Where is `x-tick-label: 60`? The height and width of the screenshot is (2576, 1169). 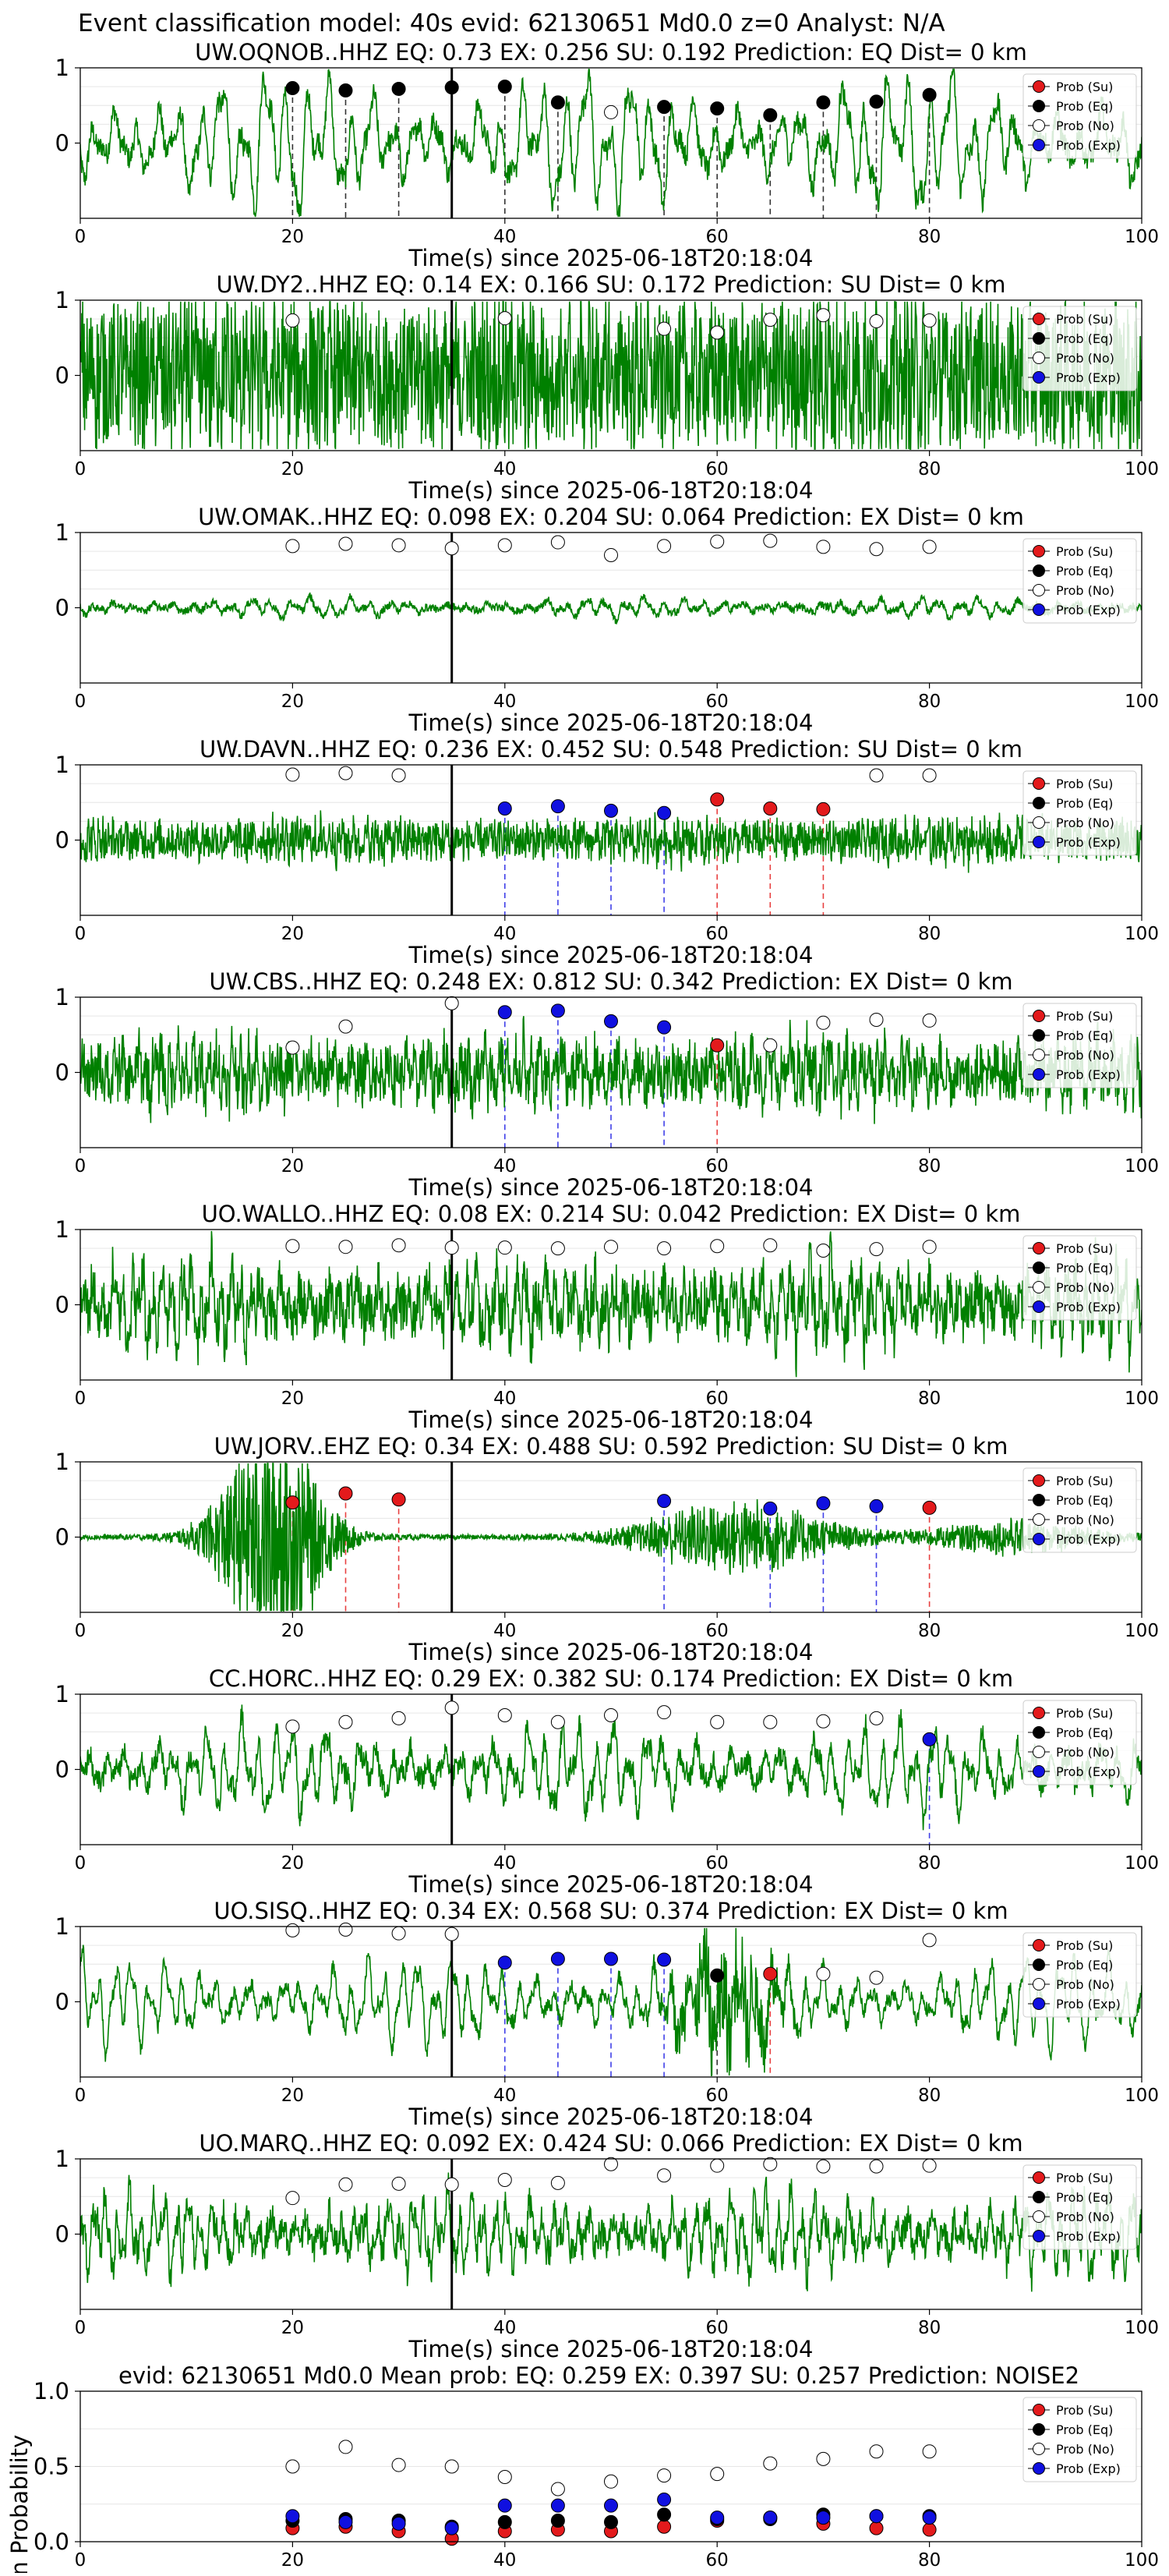
x-tick-label: 60 is located at coordinates (717, 702).